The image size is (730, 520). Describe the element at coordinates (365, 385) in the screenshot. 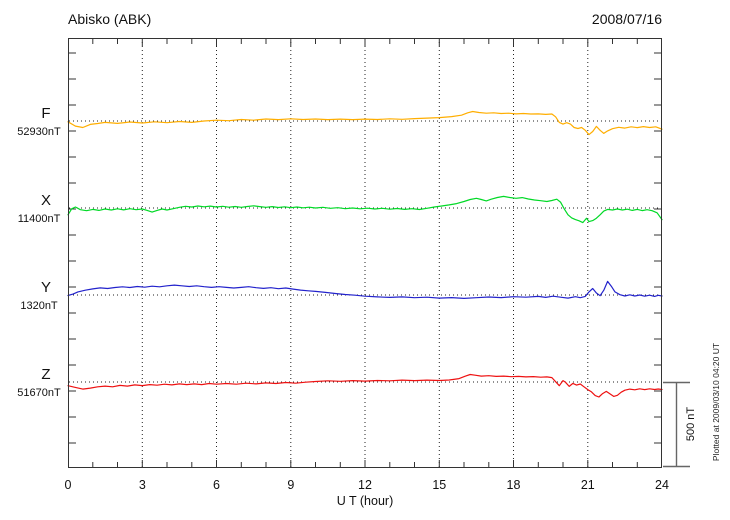

I see `trace-Z` at that location.